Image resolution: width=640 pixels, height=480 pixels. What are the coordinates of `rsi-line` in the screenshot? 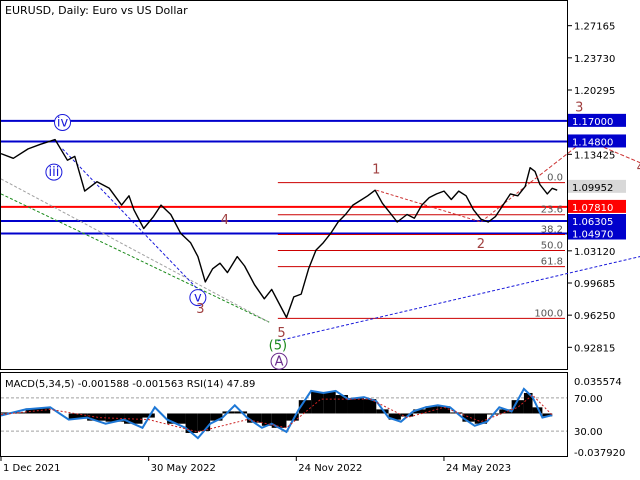 It's located at (276, 413).